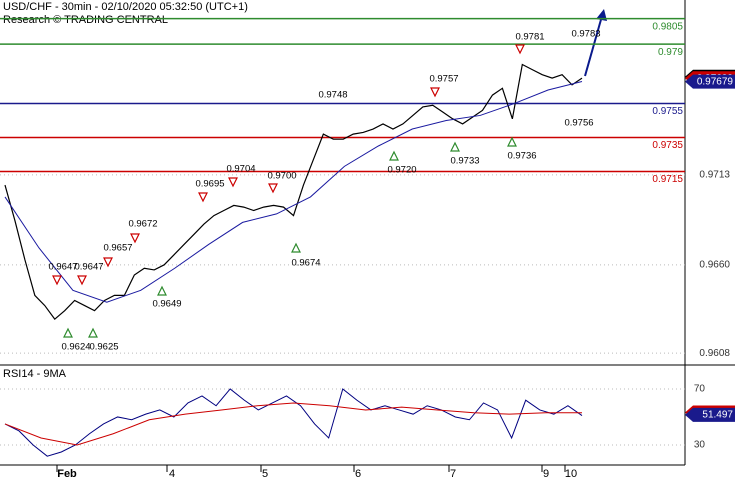 This screenshot has height=480, width=735. I want to click on pivot-label: 0.9756, so click(578, 123).